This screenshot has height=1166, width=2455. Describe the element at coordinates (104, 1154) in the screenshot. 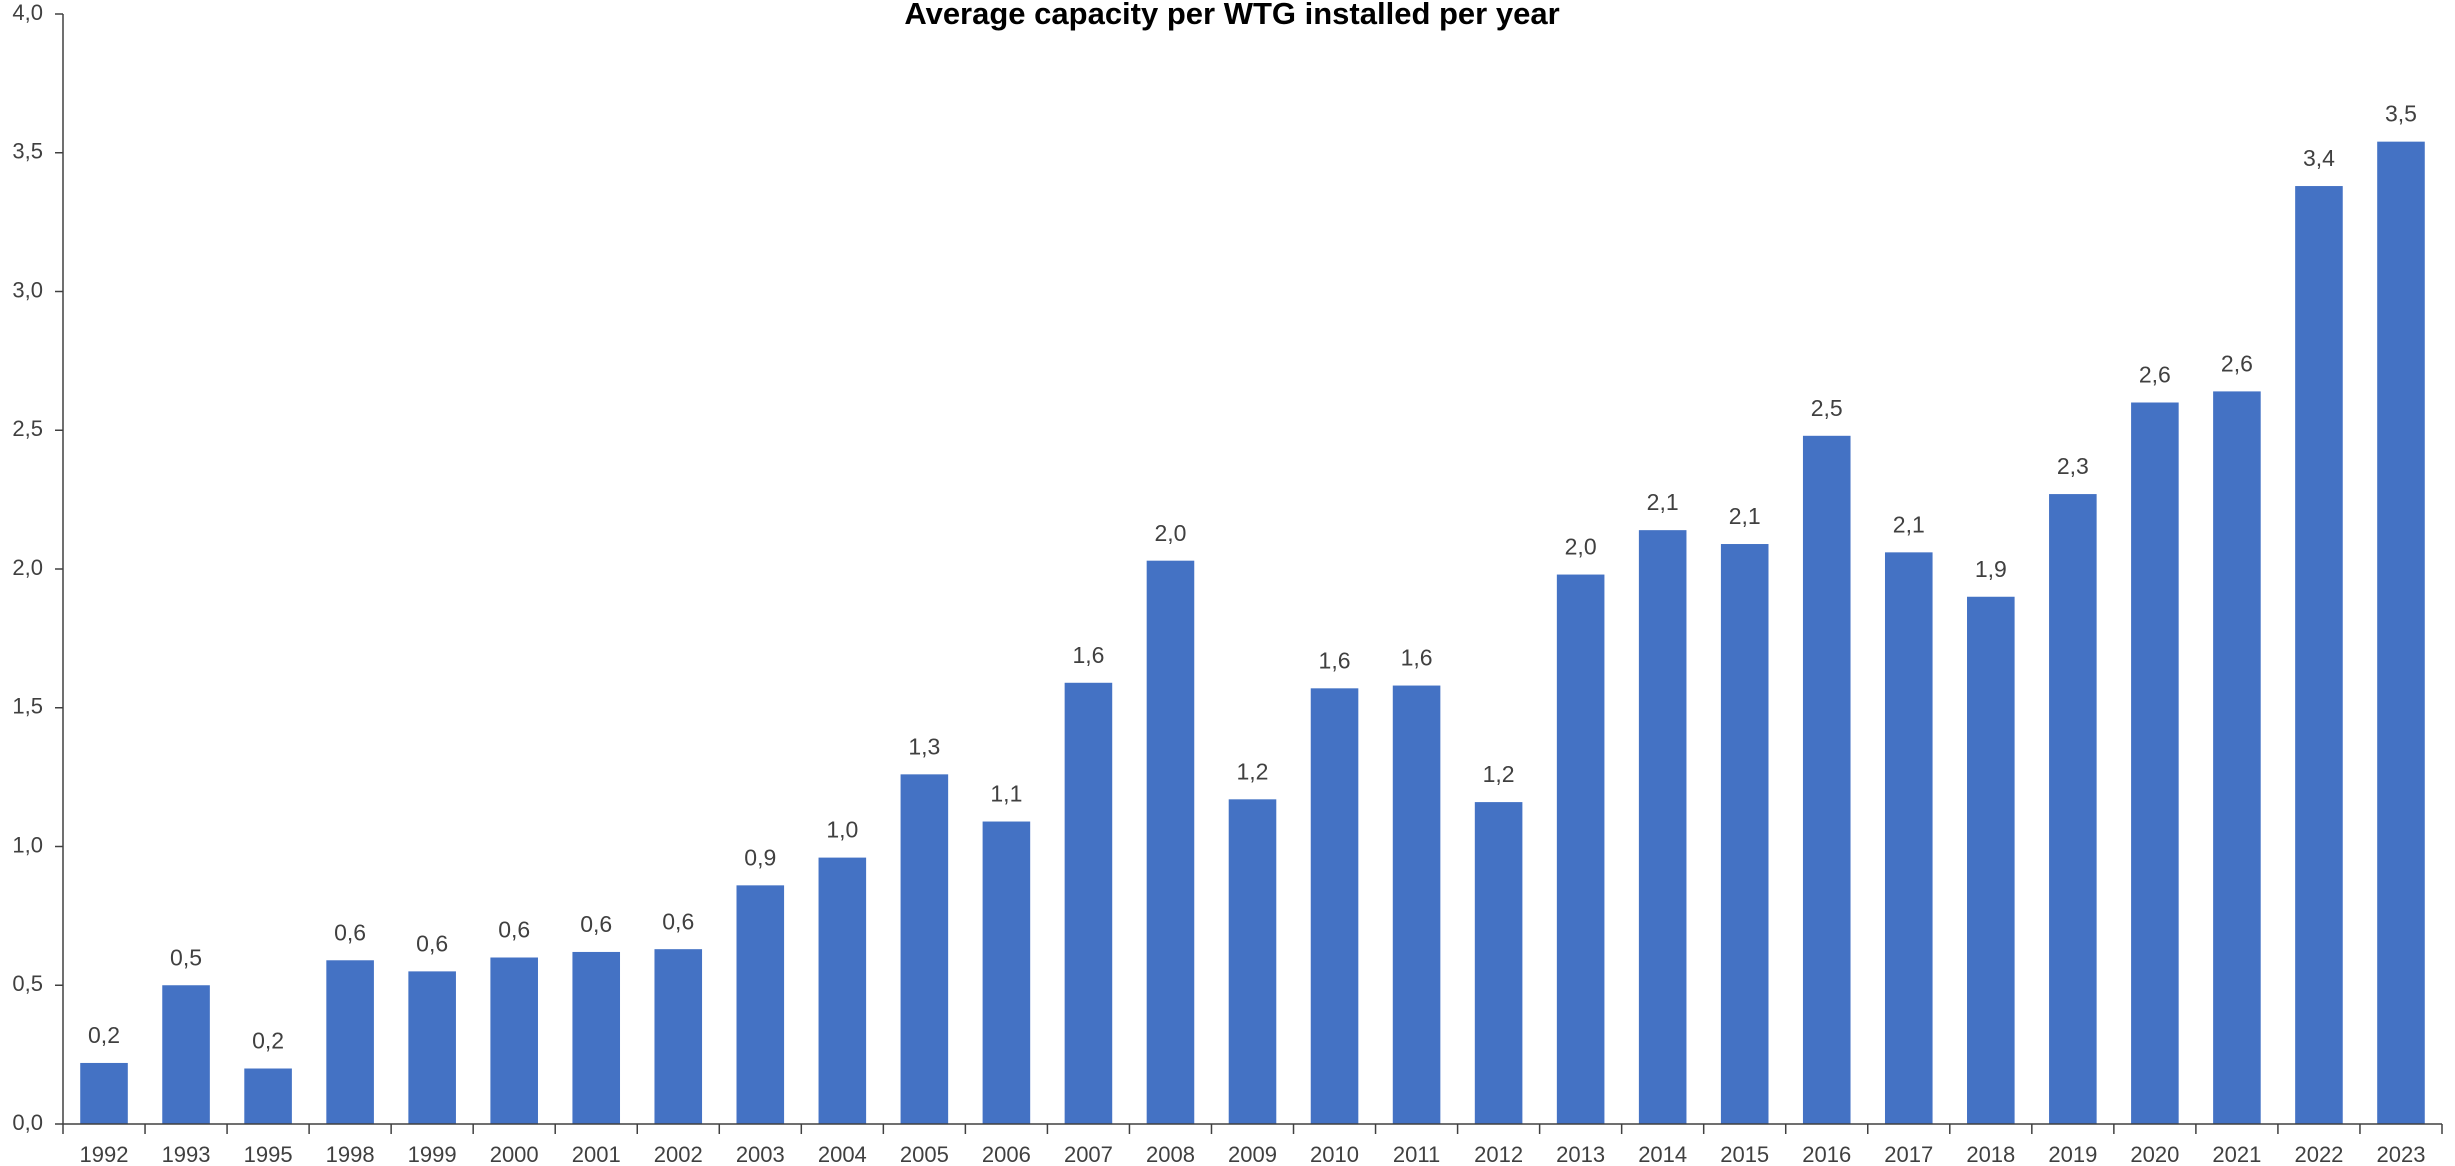

I see `x-tick-label: 1992` at that location.